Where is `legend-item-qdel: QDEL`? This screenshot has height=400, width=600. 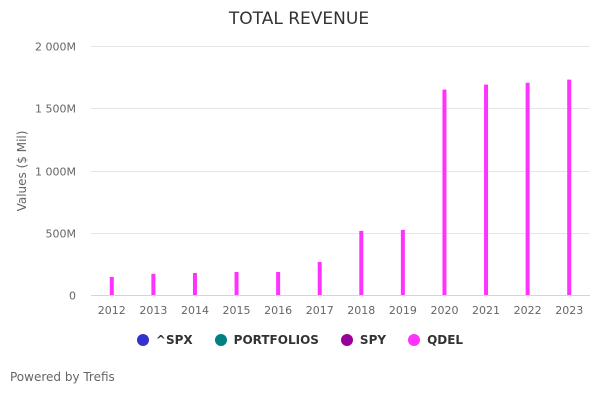
legend-item-qdel: QDEL is located at coordinates (435, 340).